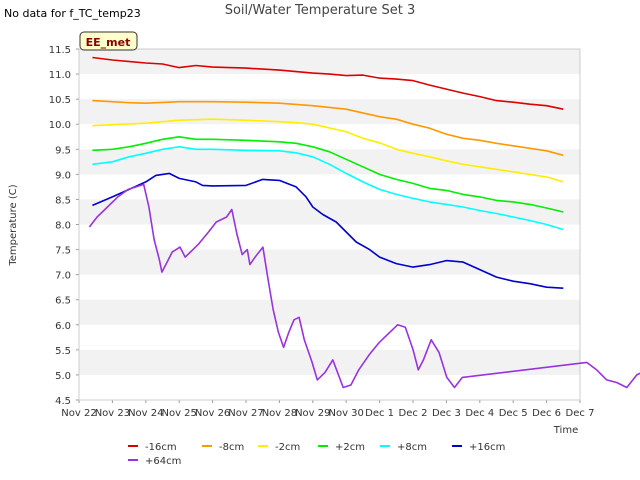 Image resolution: width=640 pixels, height=480 pixels. Describe the element at coordinates (487, 447) in the screenshot. I see `legend-label: +16cm` at that location.